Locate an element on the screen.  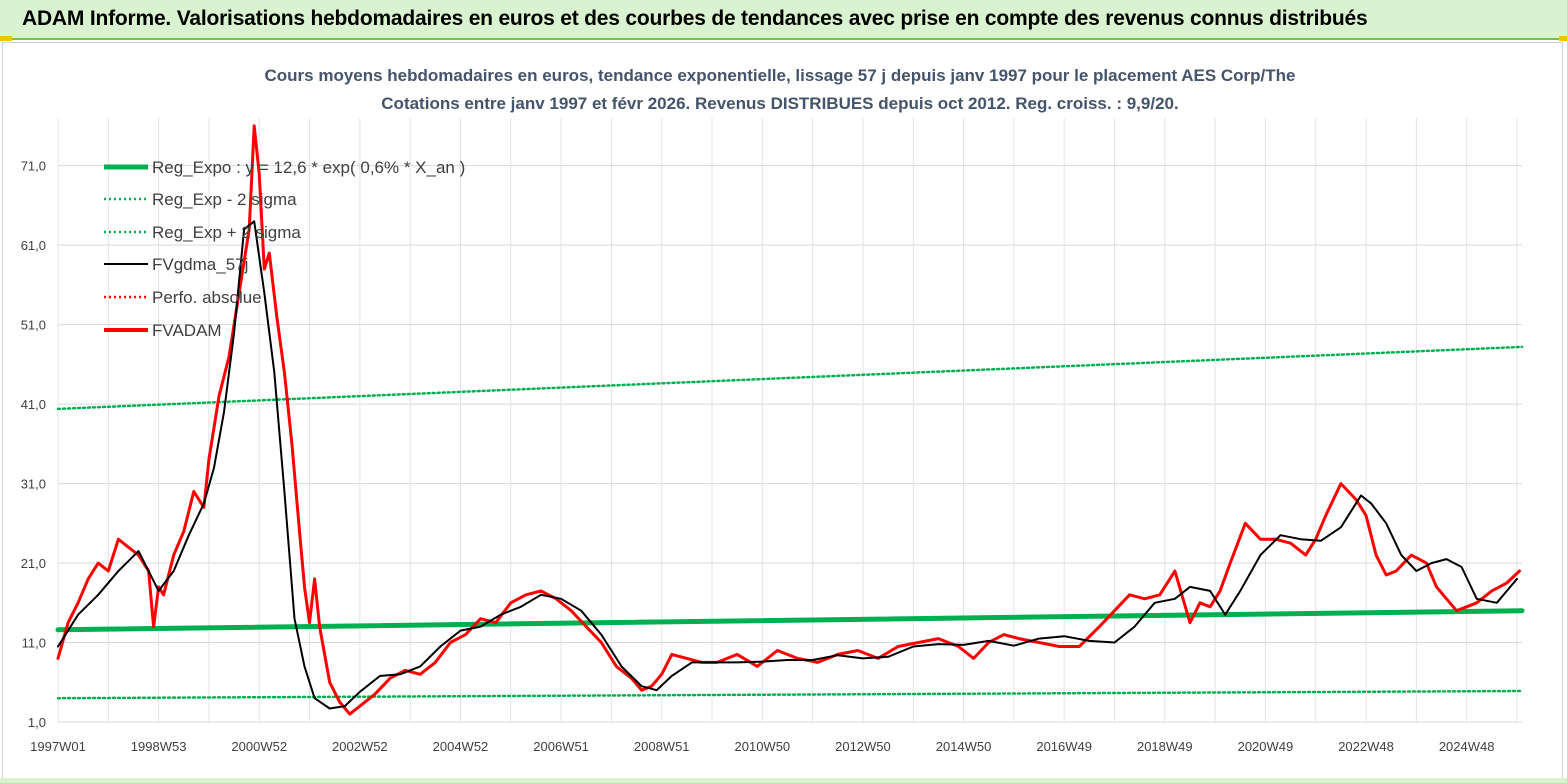
banner-accent-left is located at coordinates (6, 38).